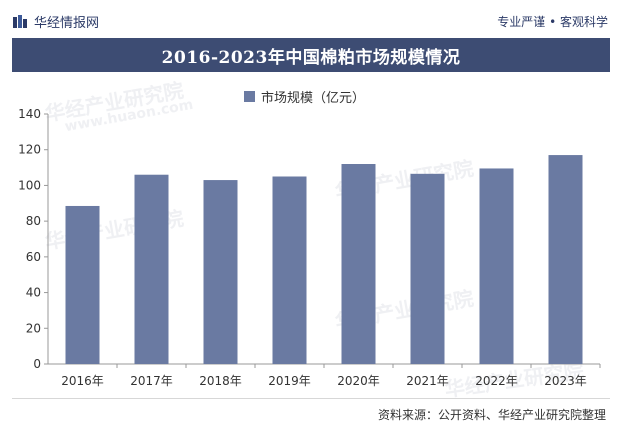  What do you see at coordinates (33, 221) in the screenshot?
I see `y-tick-label: 80` at bounding box center [33, 221].